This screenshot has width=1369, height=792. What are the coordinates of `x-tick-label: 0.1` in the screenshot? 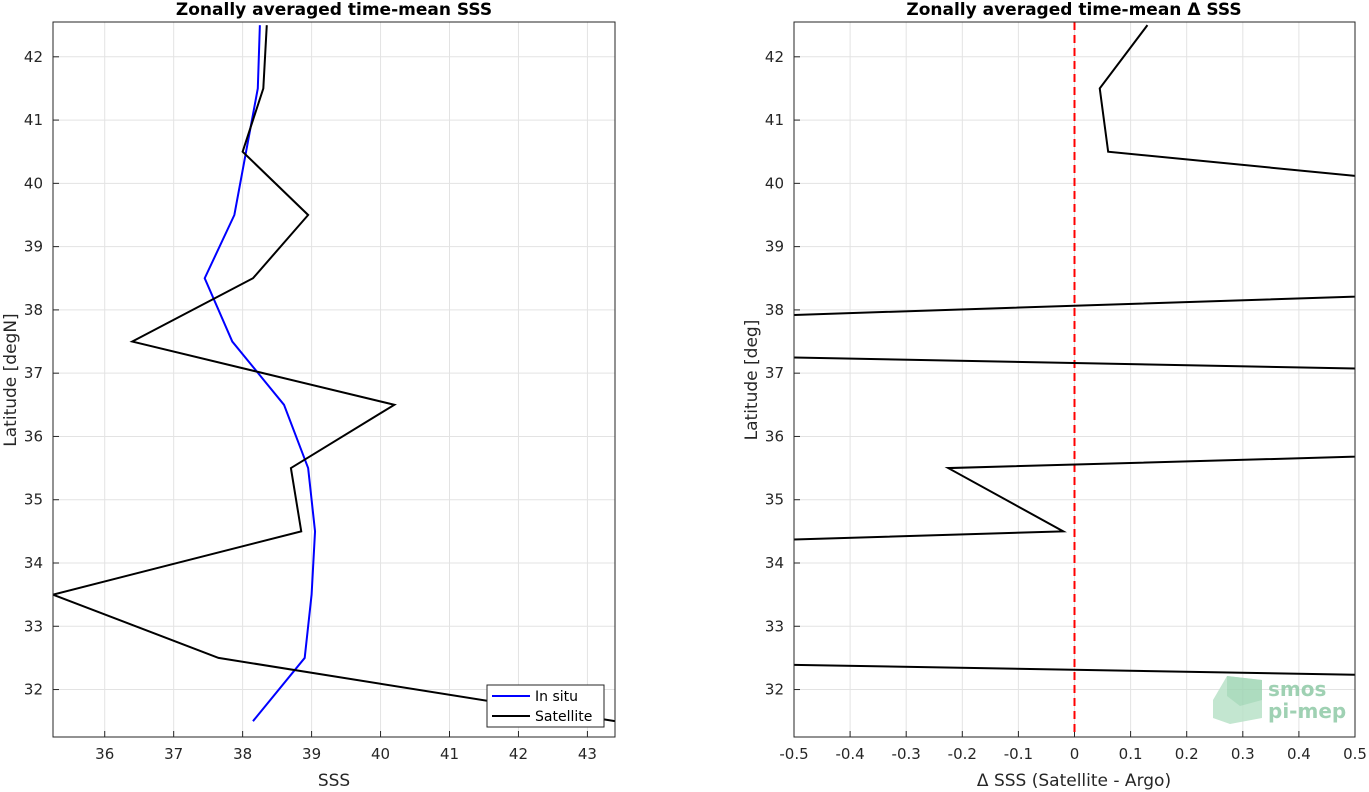 It's located at (1131, 754).